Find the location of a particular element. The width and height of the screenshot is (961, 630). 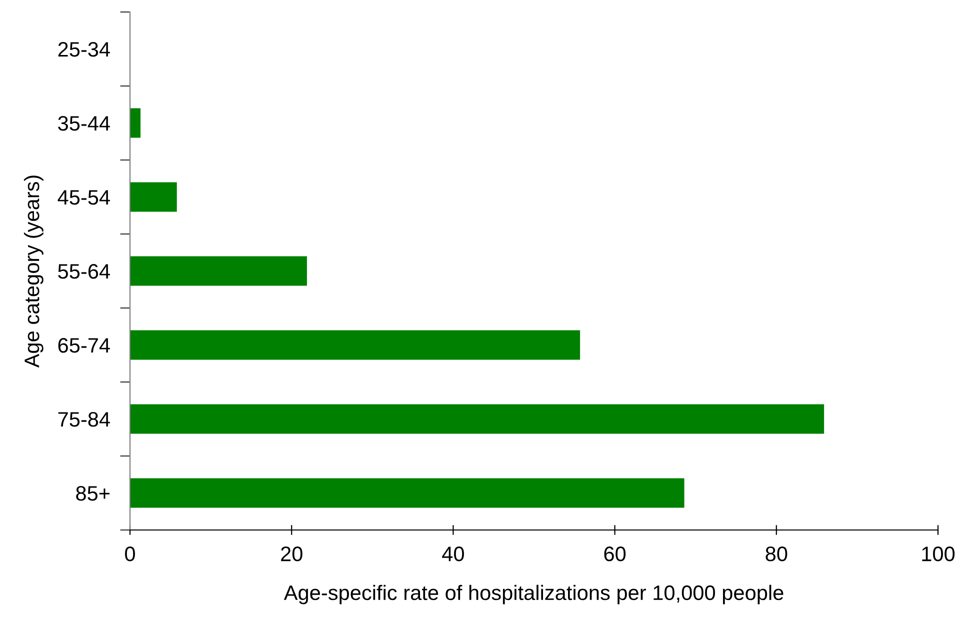

y-tick-label: 25-34 is located at coordinates (84, 49).